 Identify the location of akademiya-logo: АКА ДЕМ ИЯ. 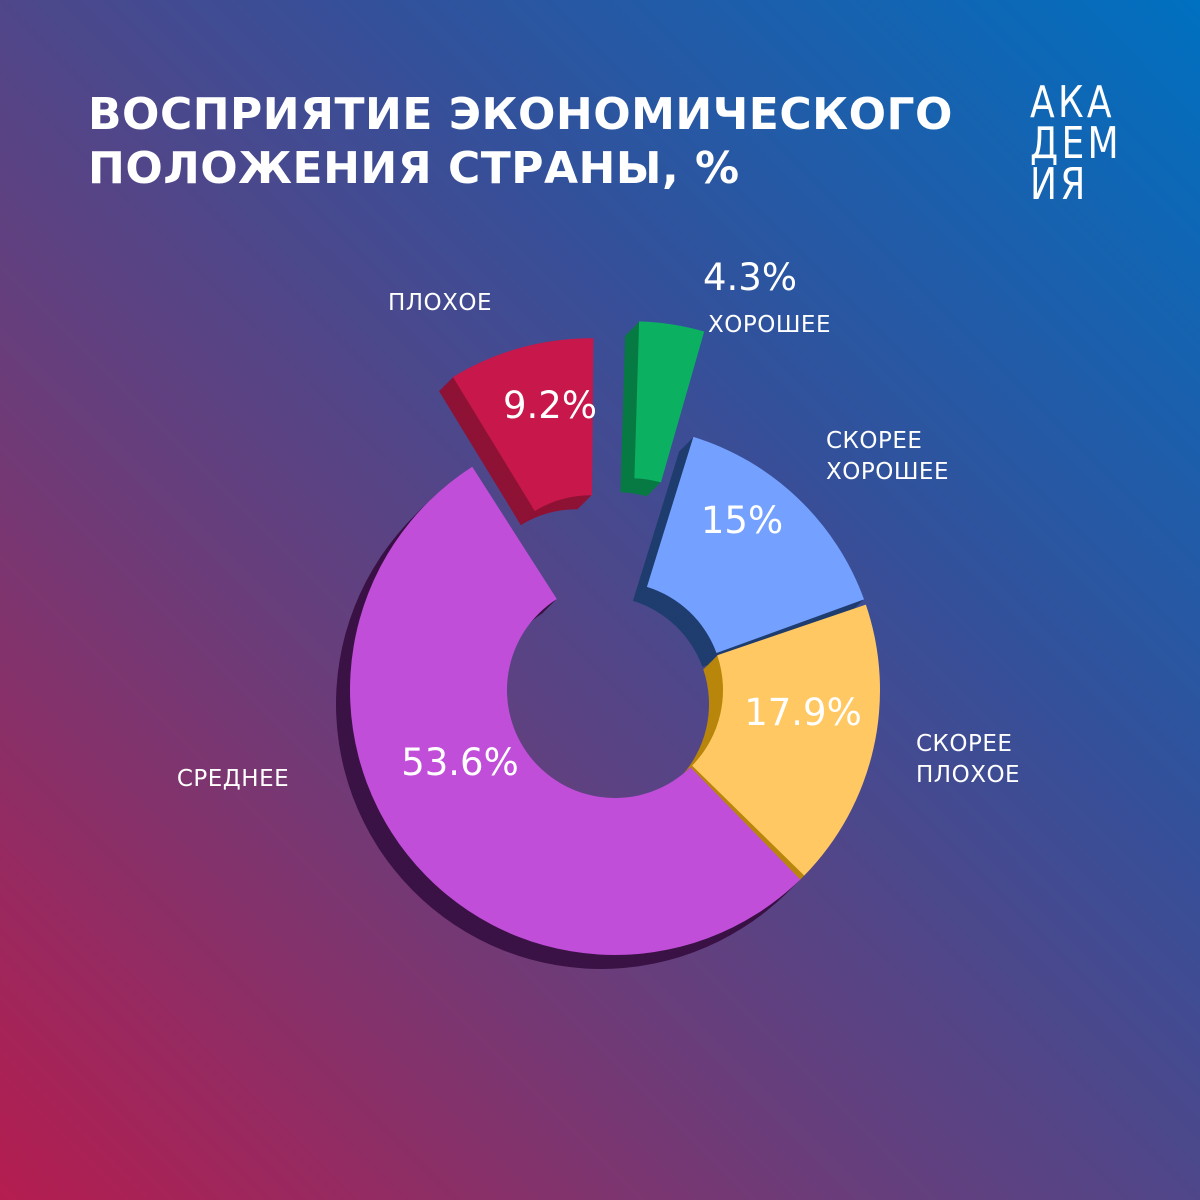
(1076, 143).